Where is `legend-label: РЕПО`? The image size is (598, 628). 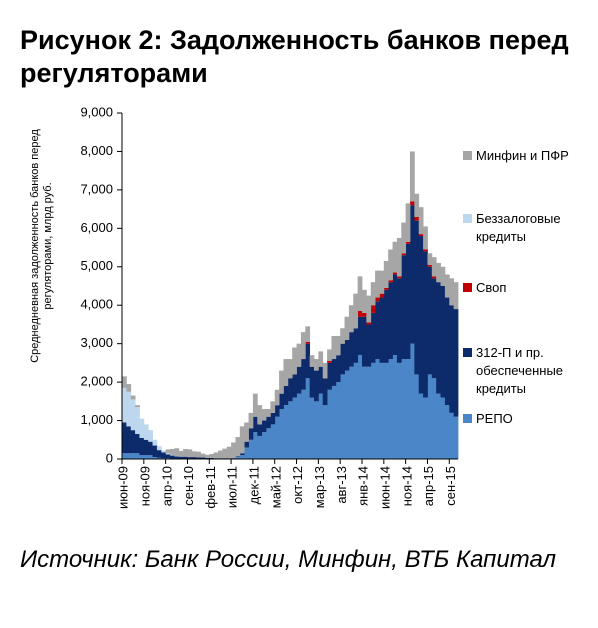
legend-label: РЕПО is located at coordinates (494, 418).